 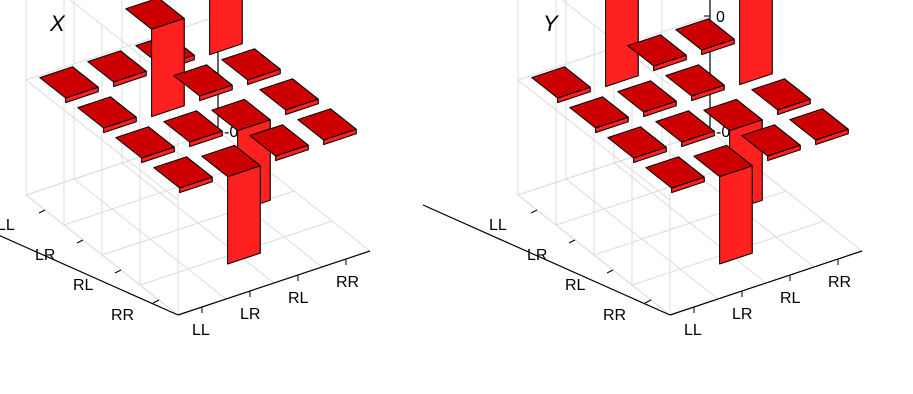 What do you see at coordinates (57, 23) in the screenshot?
I see `panel-title: X` at bounding box center [57, 23].